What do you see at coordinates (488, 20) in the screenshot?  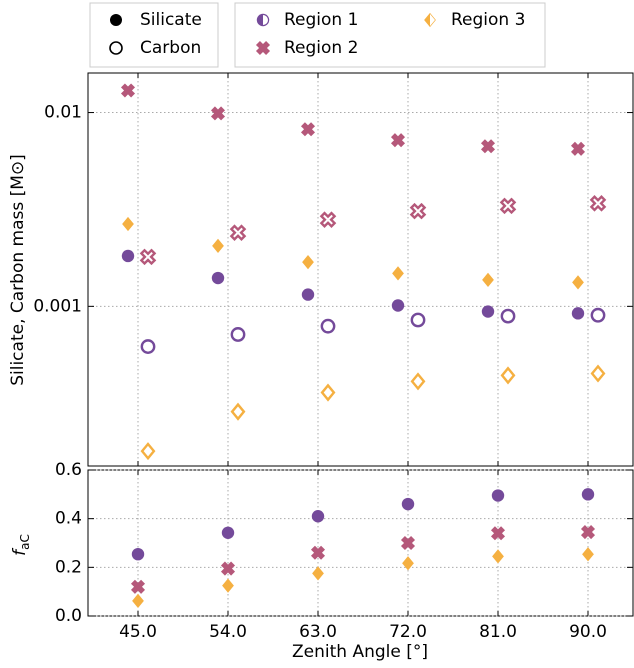 I see `legend-label: Region 3` at bounding box center [488, 20].